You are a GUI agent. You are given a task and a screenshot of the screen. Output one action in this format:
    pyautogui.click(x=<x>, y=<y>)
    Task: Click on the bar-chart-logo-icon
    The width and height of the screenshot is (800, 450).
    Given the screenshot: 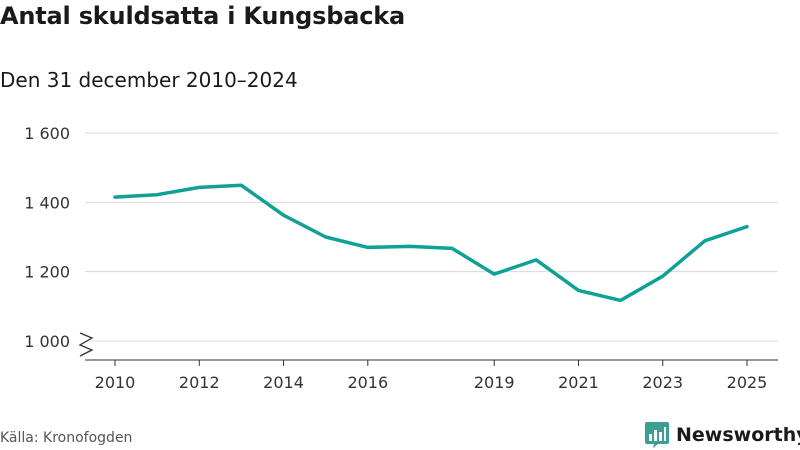 What is the action you would take?
    pyautogui.click(x=657, y=435)
    